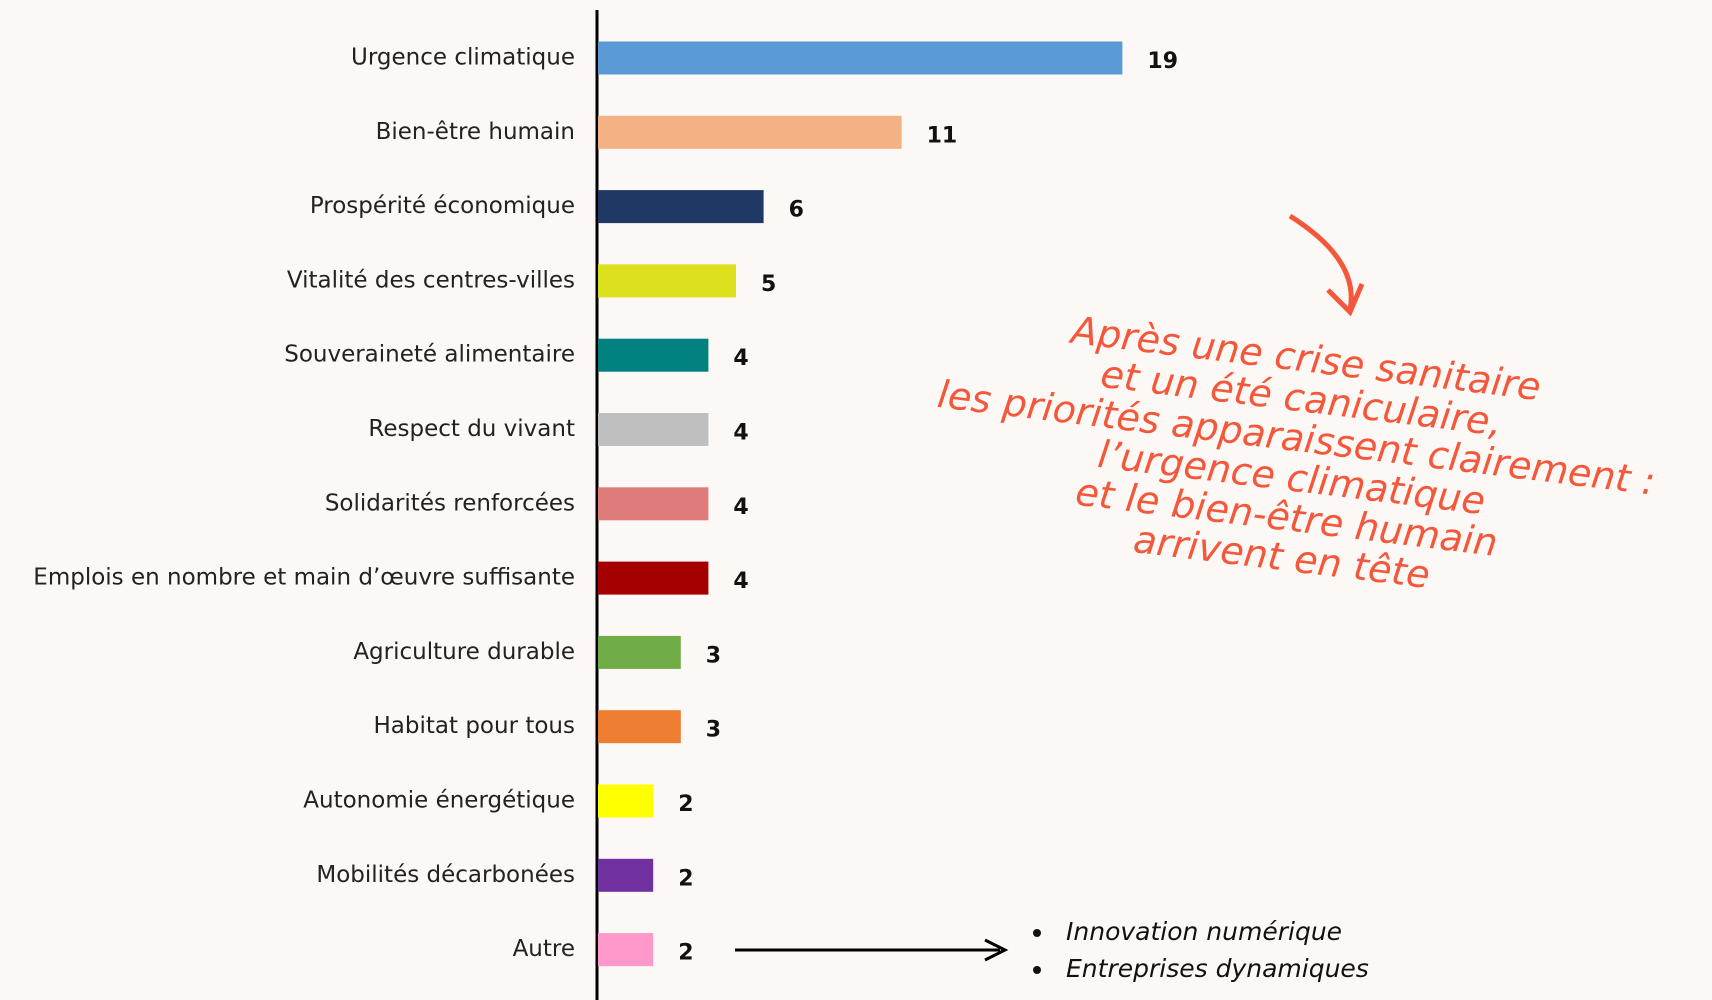 The width and height of the screenshot is (1712, 1000). Describe the element at coordinates (450, 503) in the screenshot. I see `category-label: Solidarités renforcées` at that location.